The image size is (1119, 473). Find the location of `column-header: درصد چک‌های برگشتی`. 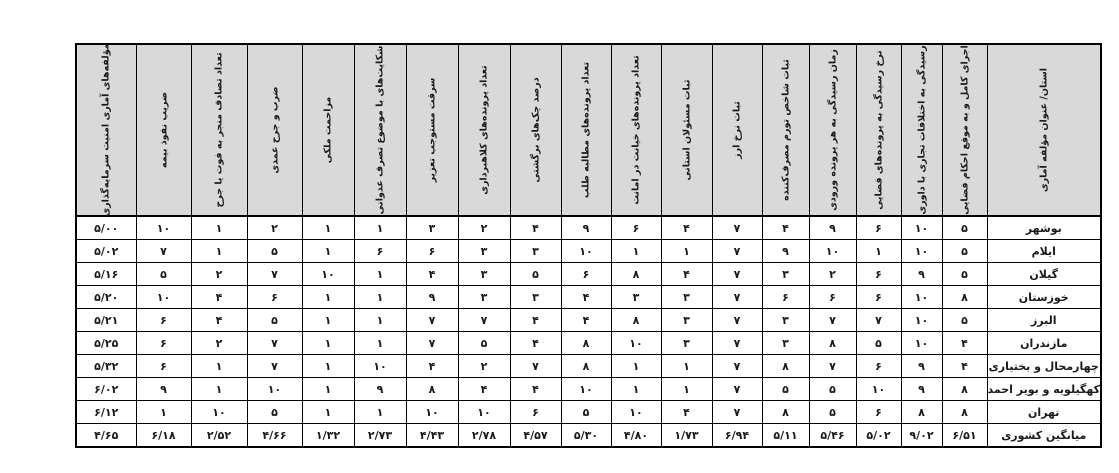

column-header: درصد چک‌های برگشتی is located at coordinates (535, 130).